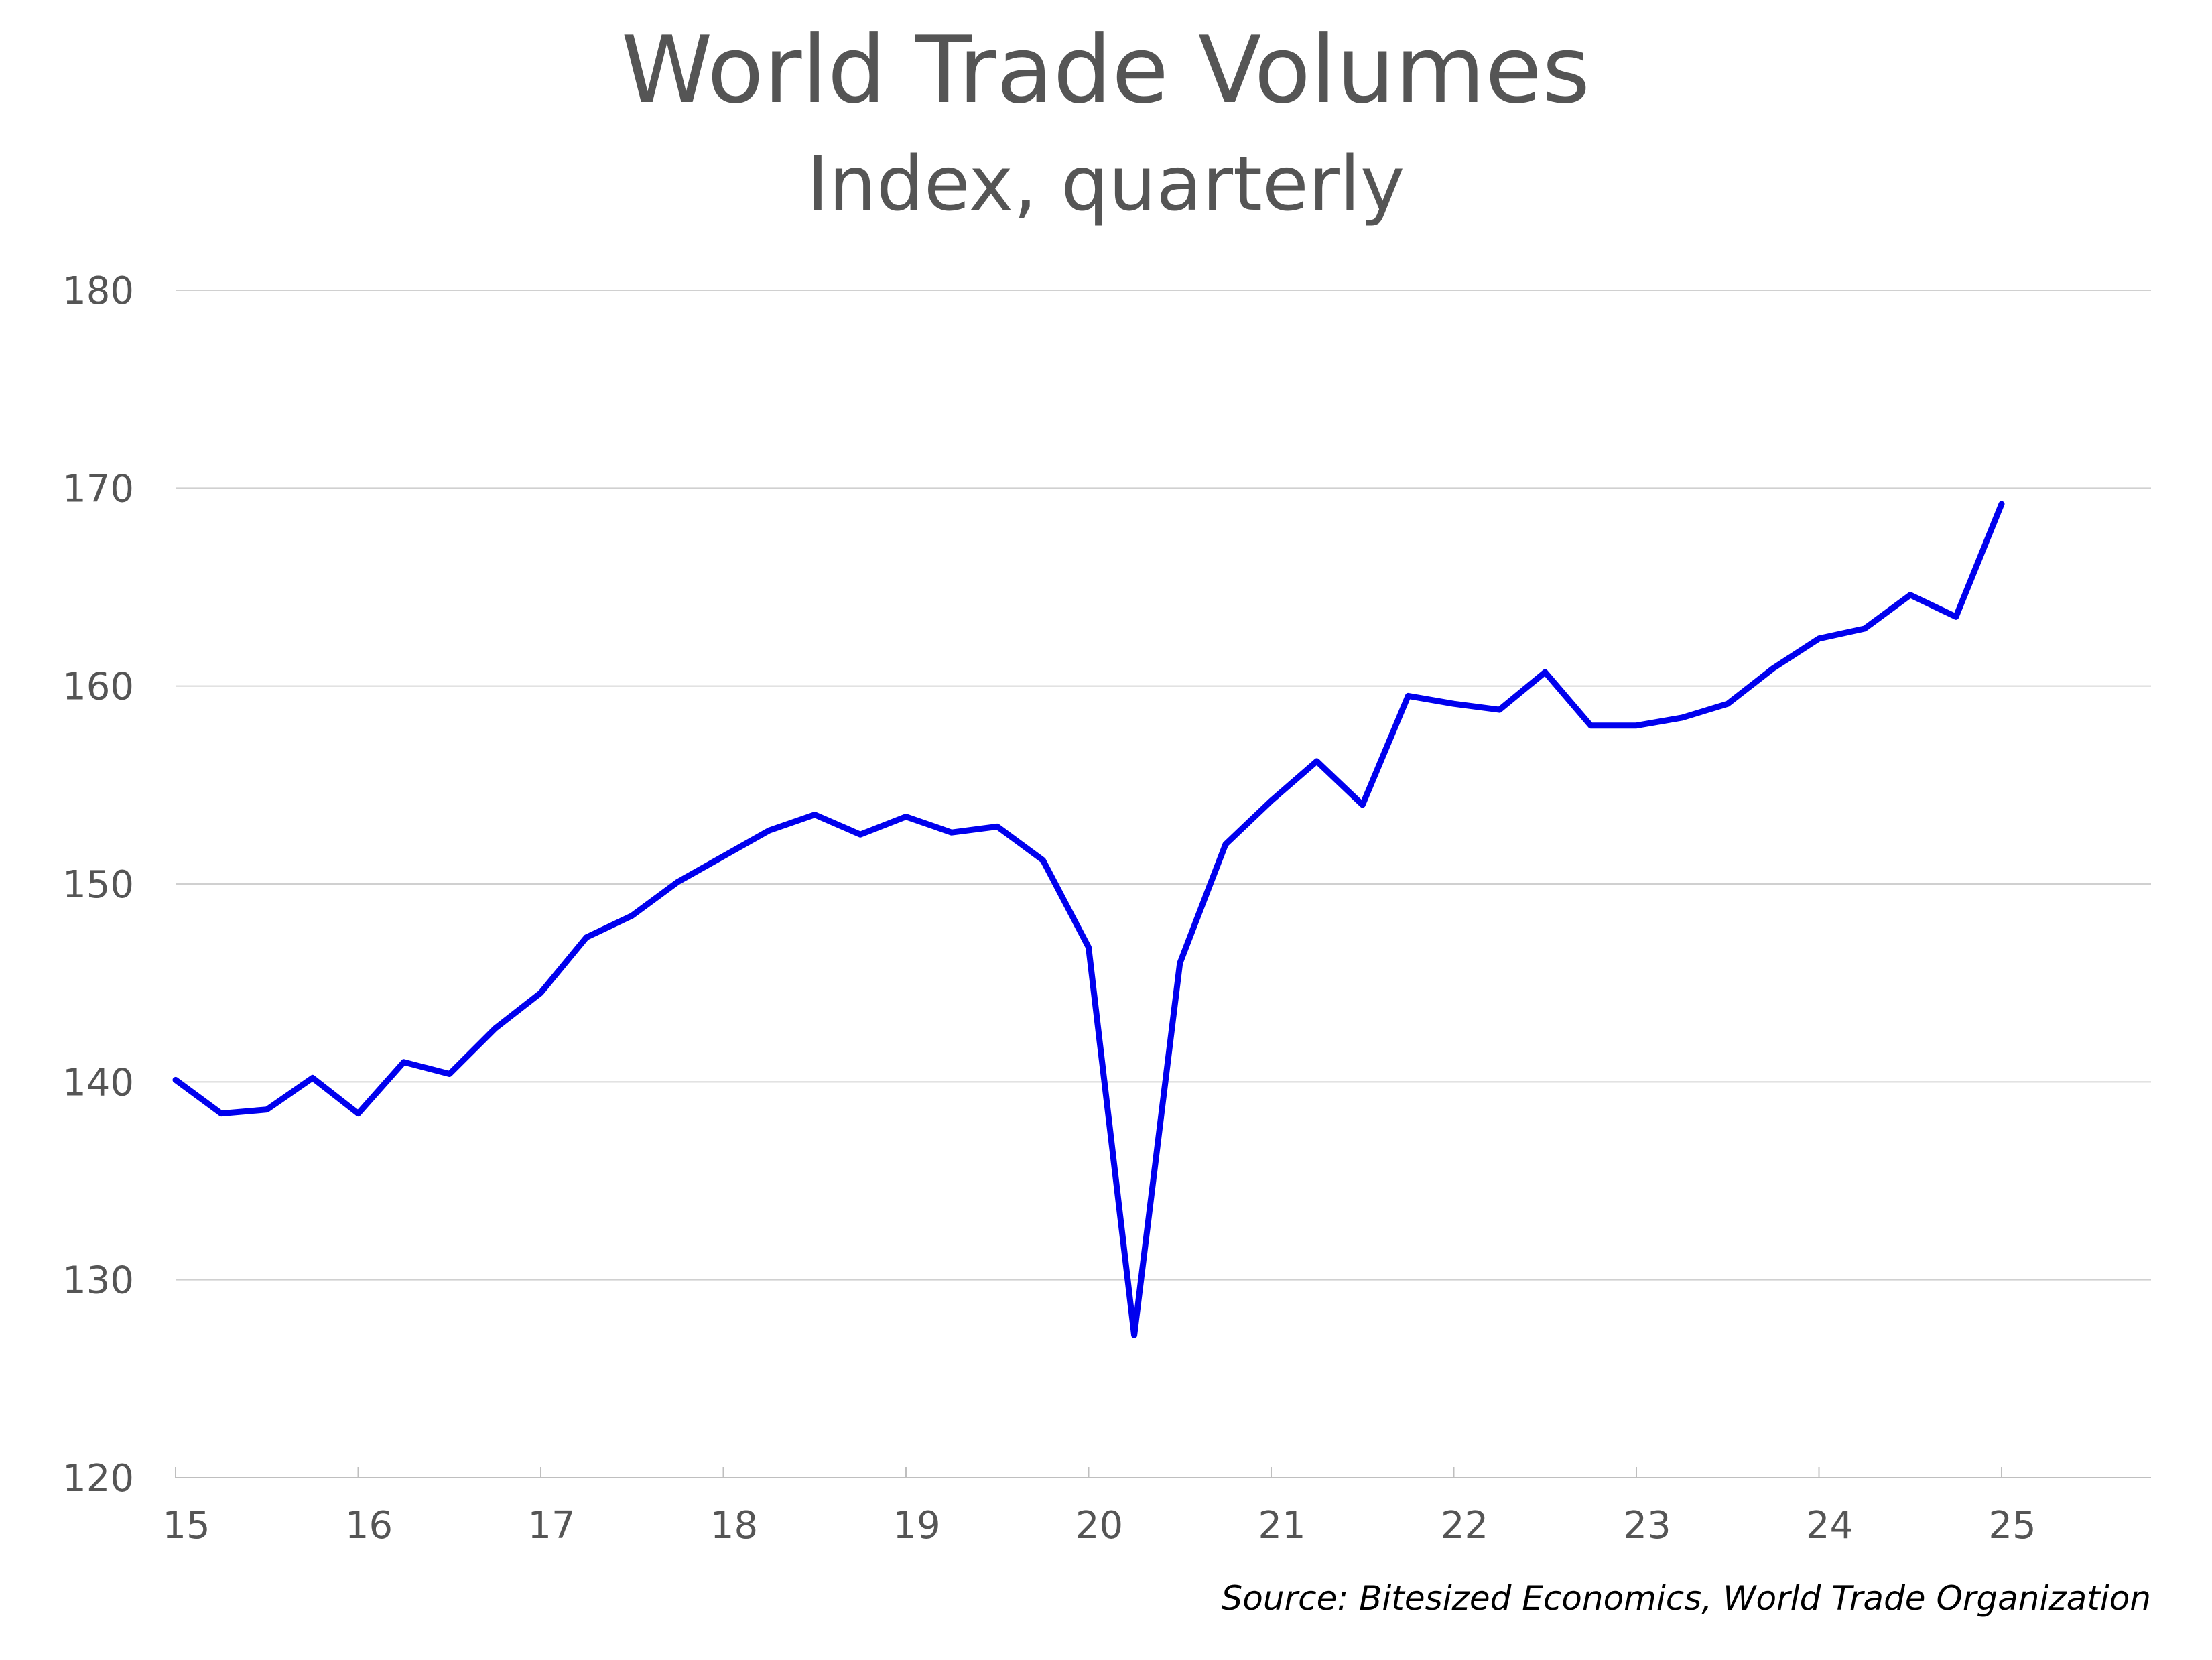 This screenshot has width=2212, height=1660. Describe the element at coordinates (98, 1082) in the screenshot. I see `y-tick-label-140: 140` at that location.